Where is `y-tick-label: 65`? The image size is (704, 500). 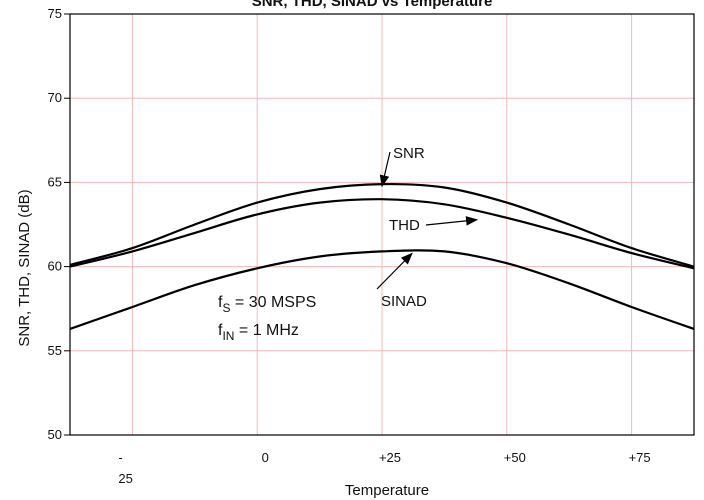 y-tick-label: 65 is located at coordinates (55, 181).